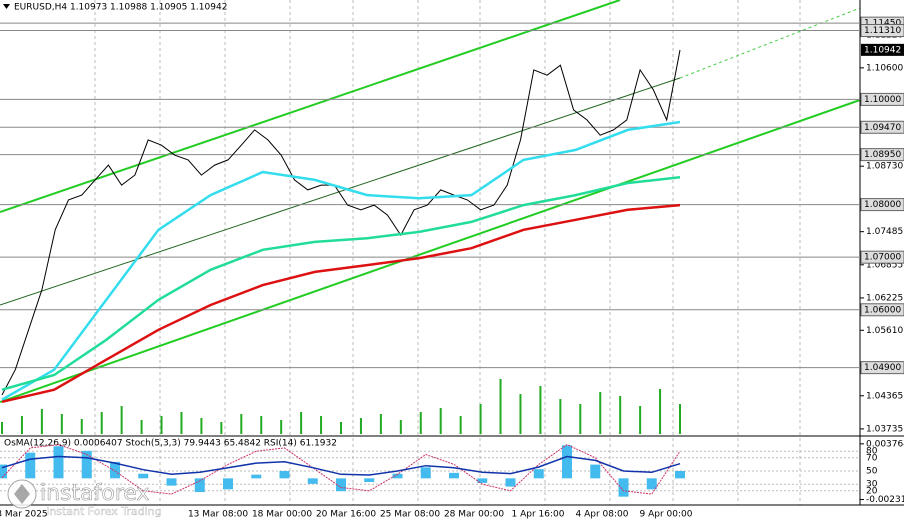 Image resolution: width=904 pixels, height=520 pixels. What do you see at coordinates (872, 458) in the screenshot?
I see `level-label: 70` at bounding box center [872, 458].